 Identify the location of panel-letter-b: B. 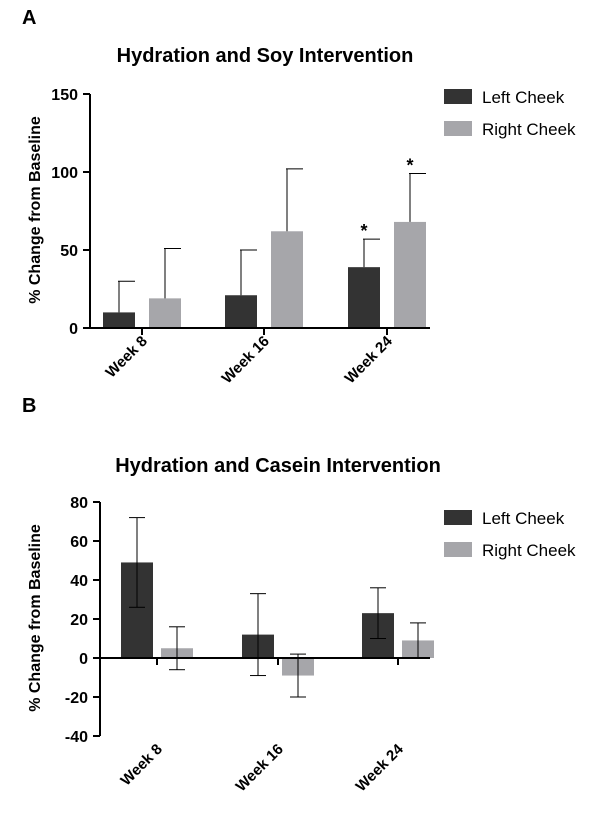
(29, 406).